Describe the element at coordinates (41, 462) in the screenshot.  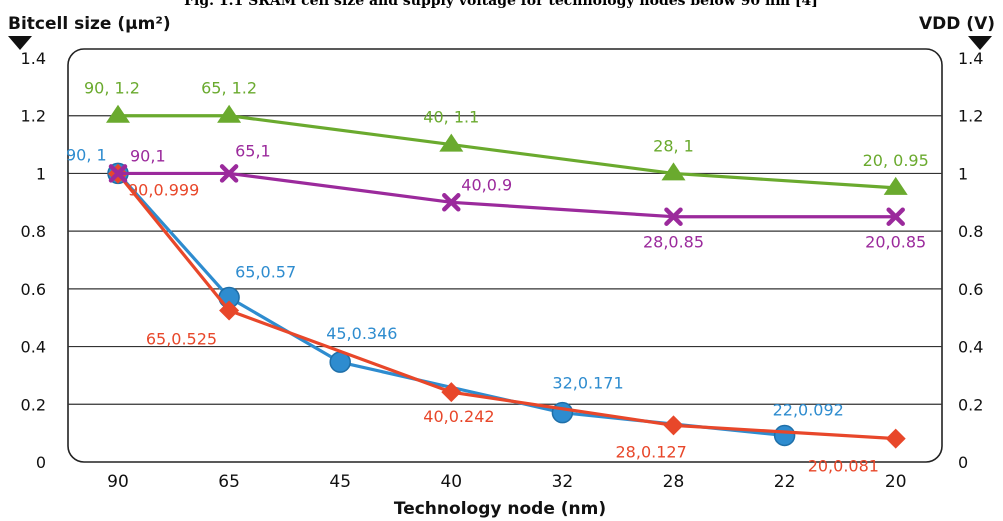
I see `y-tick-label-left: 0` at that location.